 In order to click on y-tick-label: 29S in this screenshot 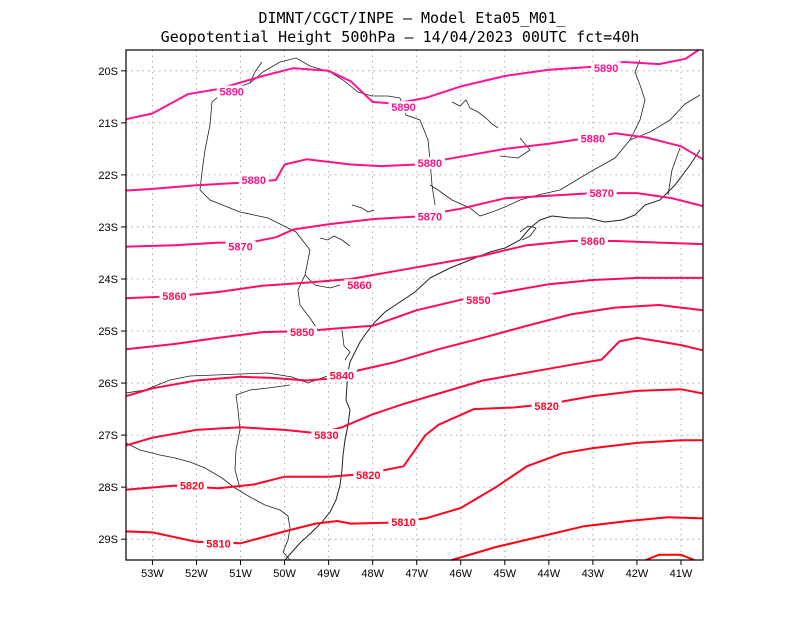, I will do `click(108, 540)`.